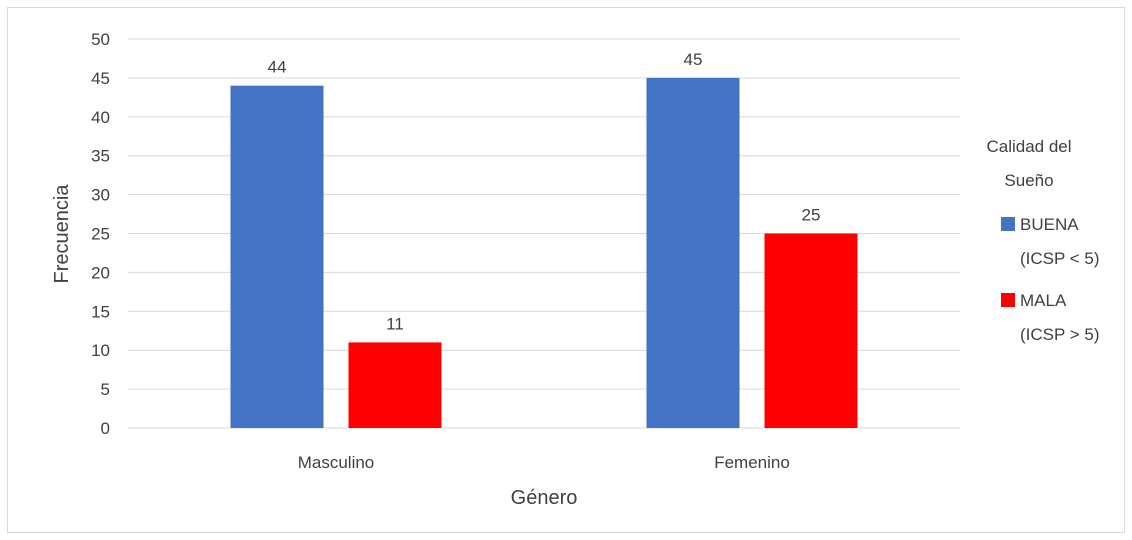 The image size is (1132, 540). I want to click on legend-title-line-1: Calidad del, so click(1028, 146).